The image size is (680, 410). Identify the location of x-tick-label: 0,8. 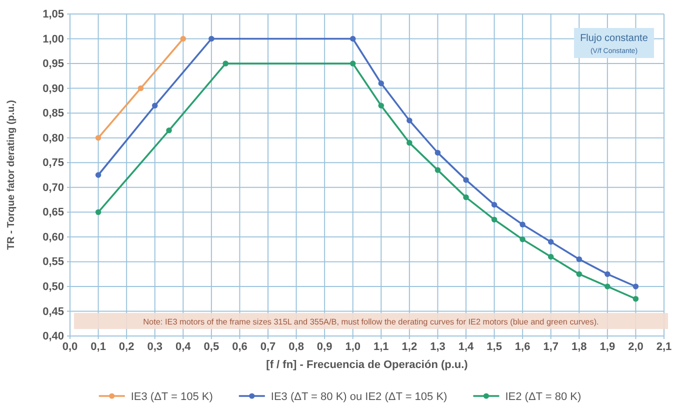
(296, 346).